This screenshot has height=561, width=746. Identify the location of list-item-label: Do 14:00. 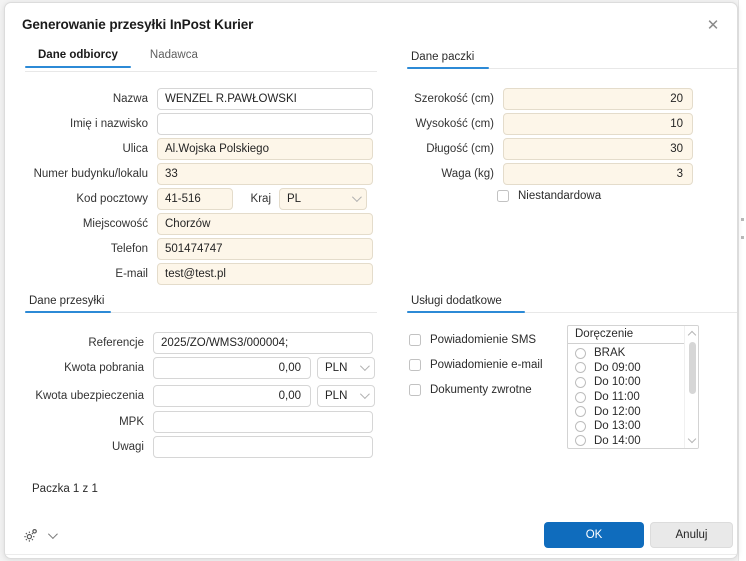
(617, 440).